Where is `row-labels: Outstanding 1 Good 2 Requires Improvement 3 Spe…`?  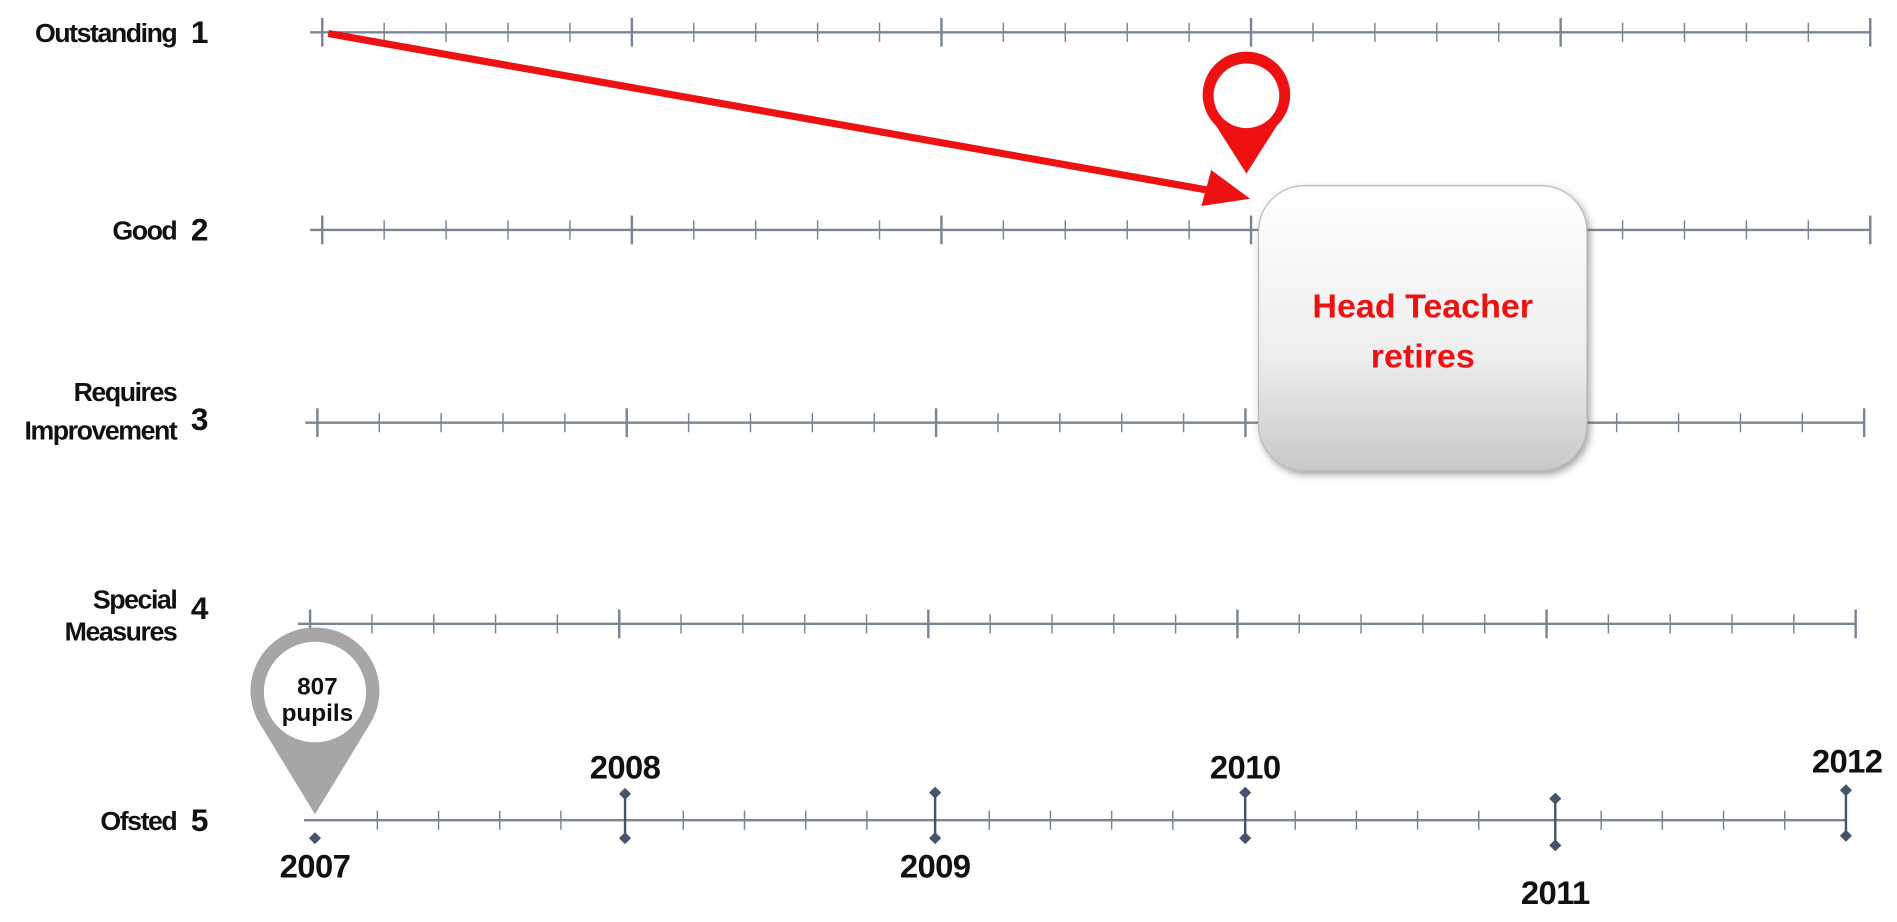 row-labels: Outstanding 1 Good 2 Requires Improvement 3 Spe… is located at coordinates (116, 426).